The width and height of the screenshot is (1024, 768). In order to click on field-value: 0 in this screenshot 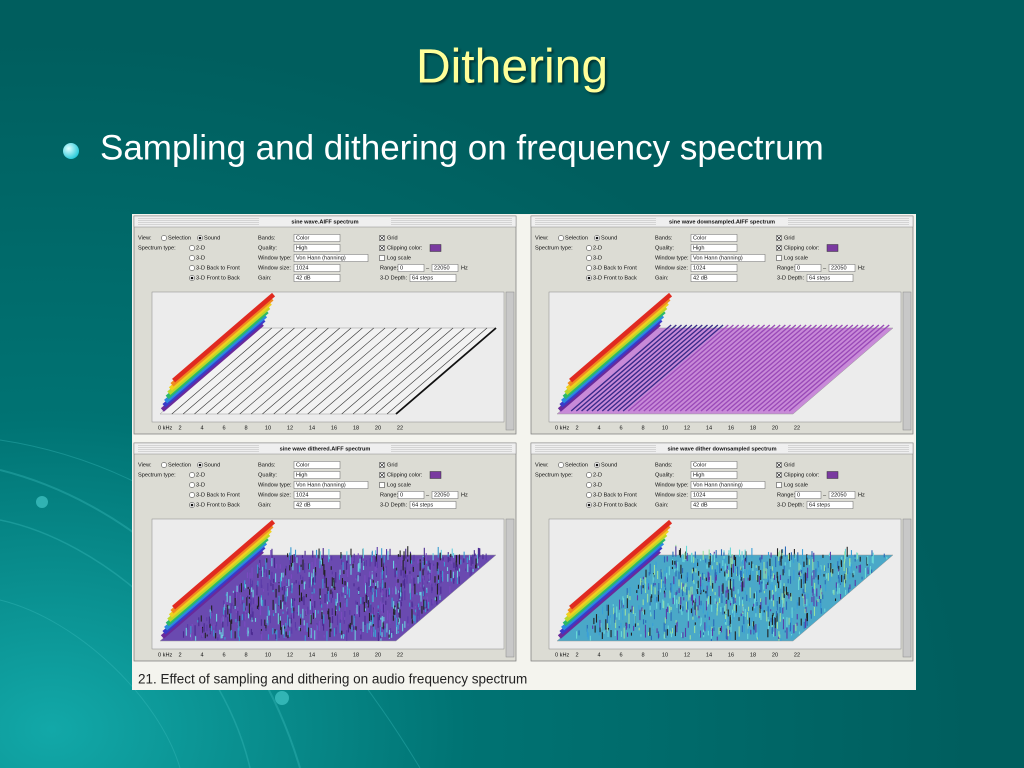, I will do `click(401, 495)`.